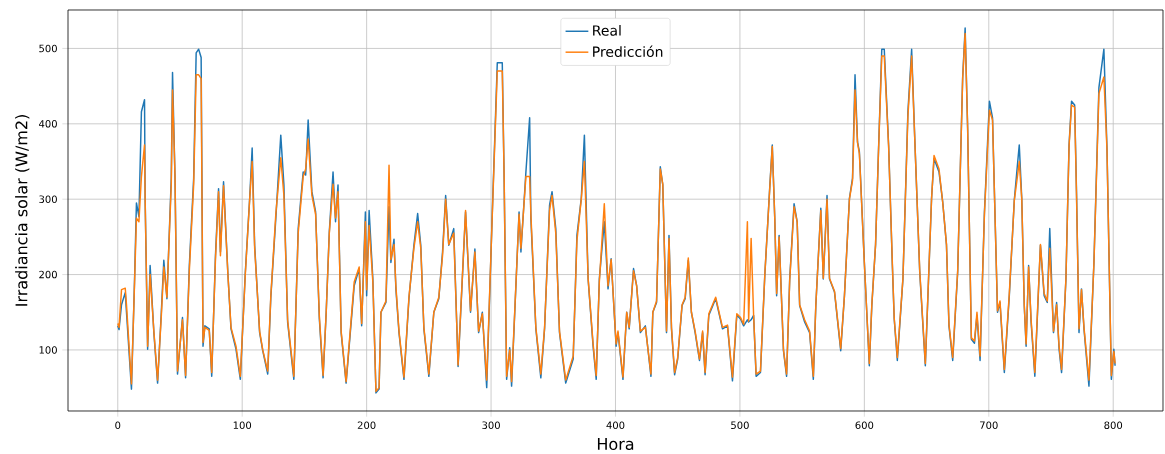 This screenshot has height=454, width=1165. I want to click on y-tick-label: 500, so click(48, 48).